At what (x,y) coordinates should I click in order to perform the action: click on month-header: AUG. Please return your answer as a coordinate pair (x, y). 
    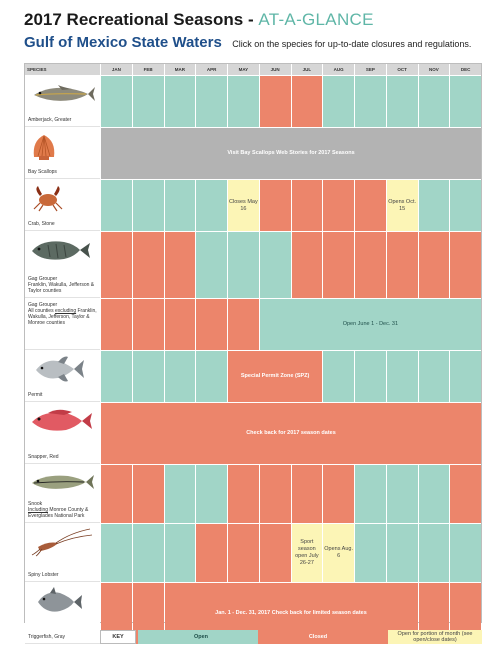
    Looking at the image, I should click on (338, 69).